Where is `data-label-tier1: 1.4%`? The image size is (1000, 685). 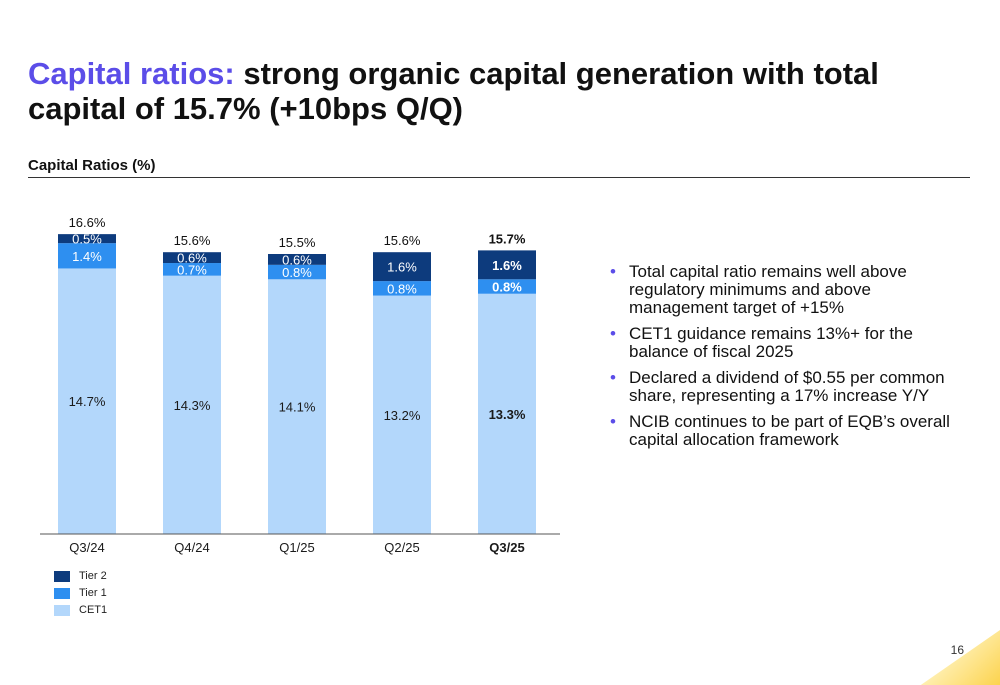
data-label-tier1: 1.4% is located at coordinates (87, 256).